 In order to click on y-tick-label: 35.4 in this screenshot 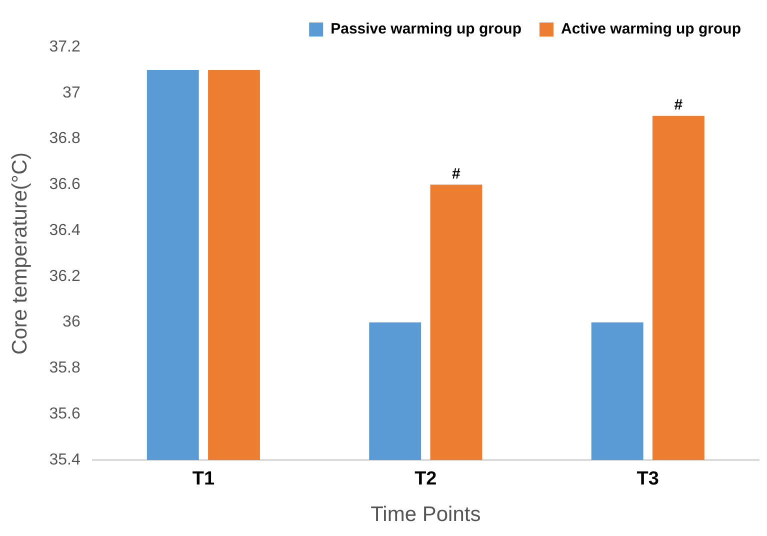, I will do `click(64, 459)`.